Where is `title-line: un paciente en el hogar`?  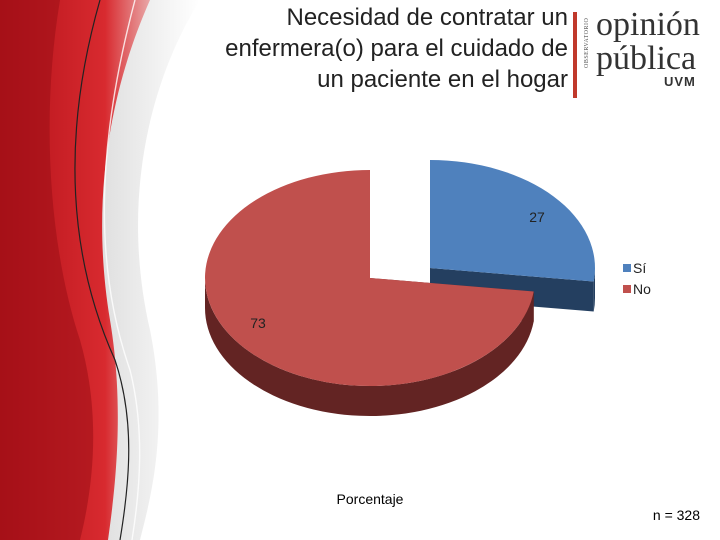 title-line: un paciente en el hogar is located at coordinates (442, 79).